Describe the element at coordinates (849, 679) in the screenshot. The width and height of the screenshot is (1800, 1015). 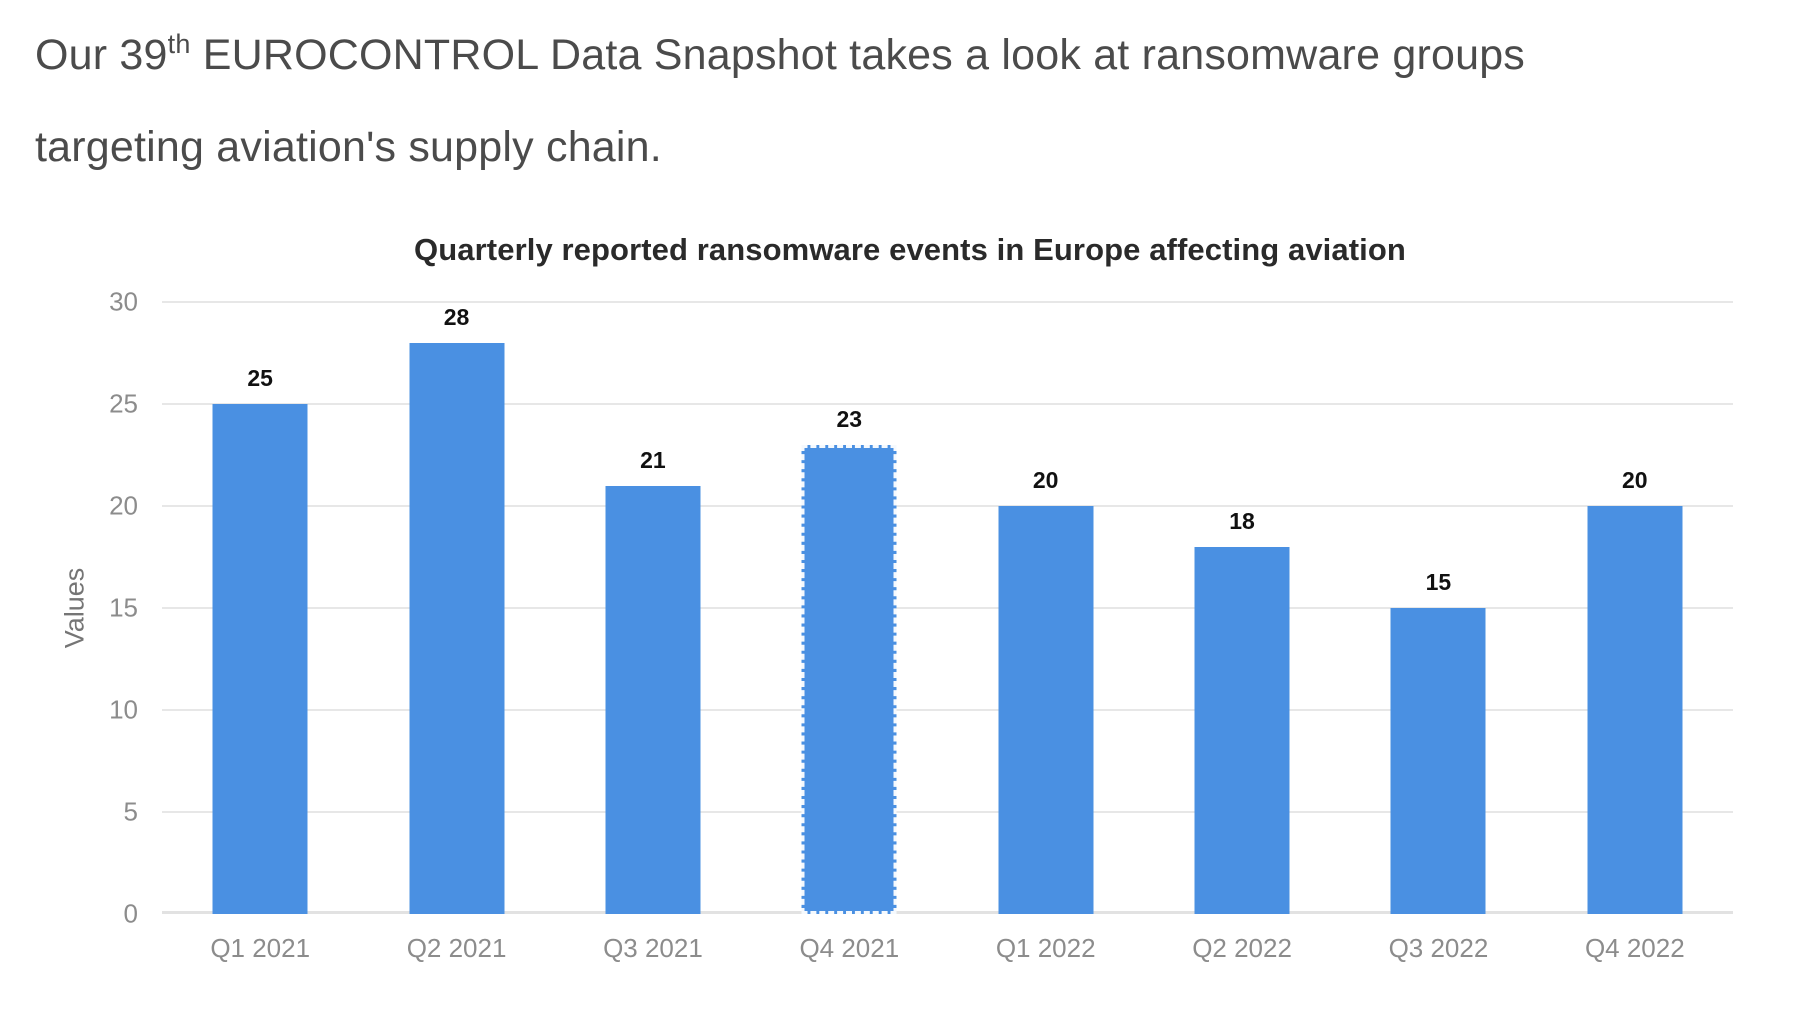
I see `bar-q4-2021-selected` at that location.